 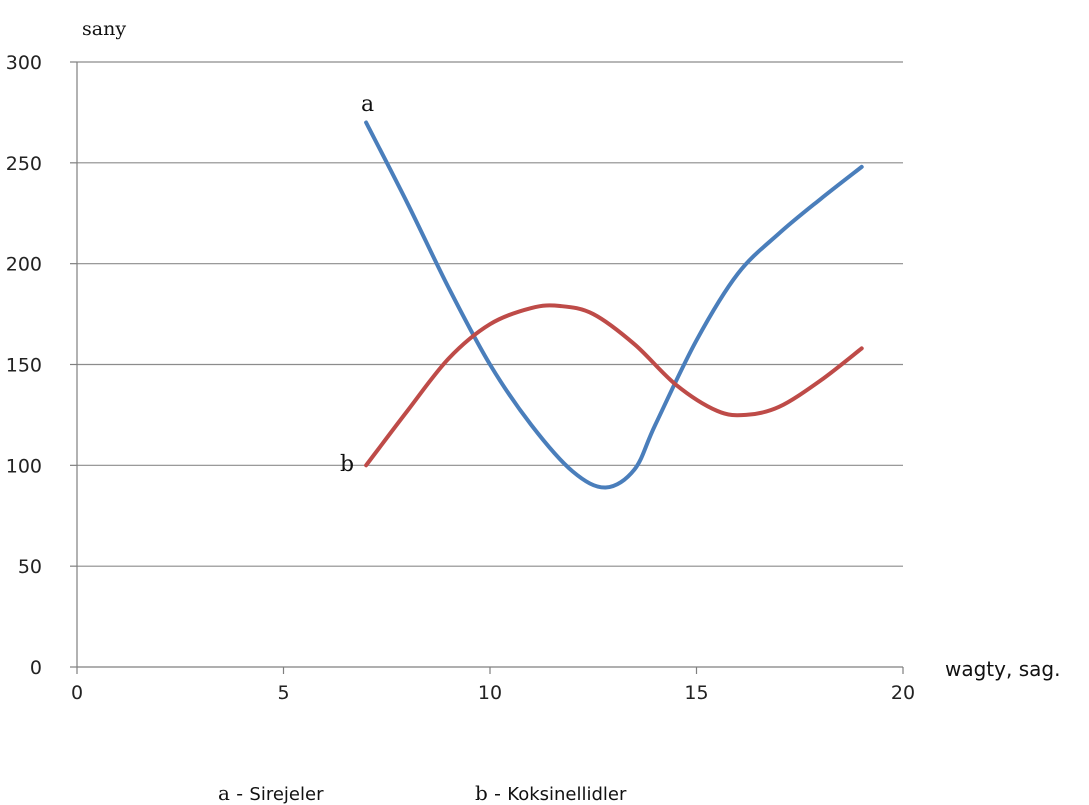 I want to click on legend-label-b: Koksinellidler, so click(x=567, y=794).